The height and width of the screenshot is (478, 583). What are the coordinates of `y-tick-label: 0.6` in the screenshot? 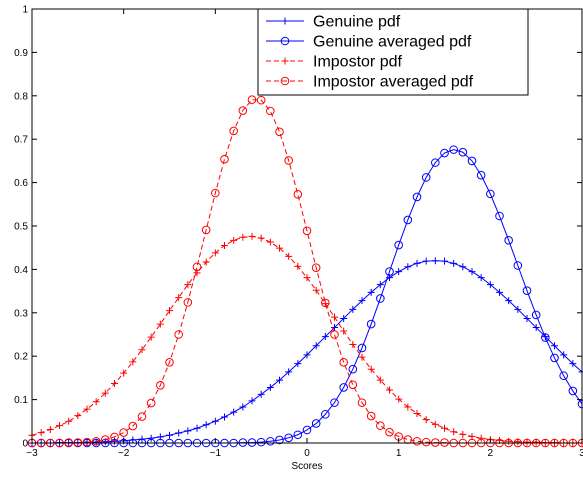 It's located at (21, 183).